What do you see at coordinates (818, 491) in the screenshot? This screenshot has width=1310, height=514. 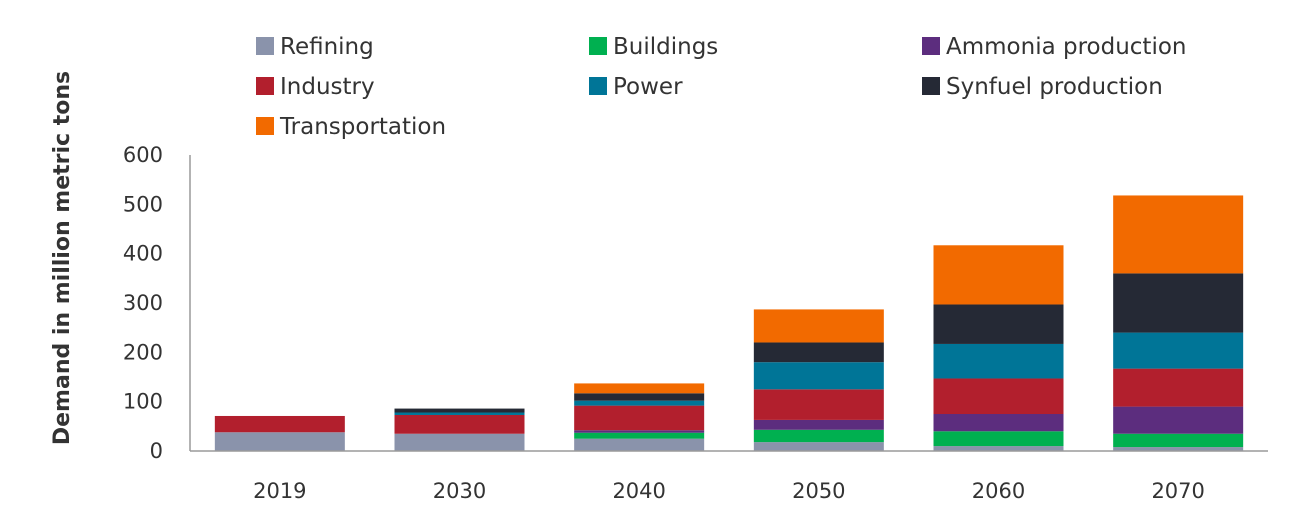 I see `x-tick-label: 2050` at bounding box center [818, 491].